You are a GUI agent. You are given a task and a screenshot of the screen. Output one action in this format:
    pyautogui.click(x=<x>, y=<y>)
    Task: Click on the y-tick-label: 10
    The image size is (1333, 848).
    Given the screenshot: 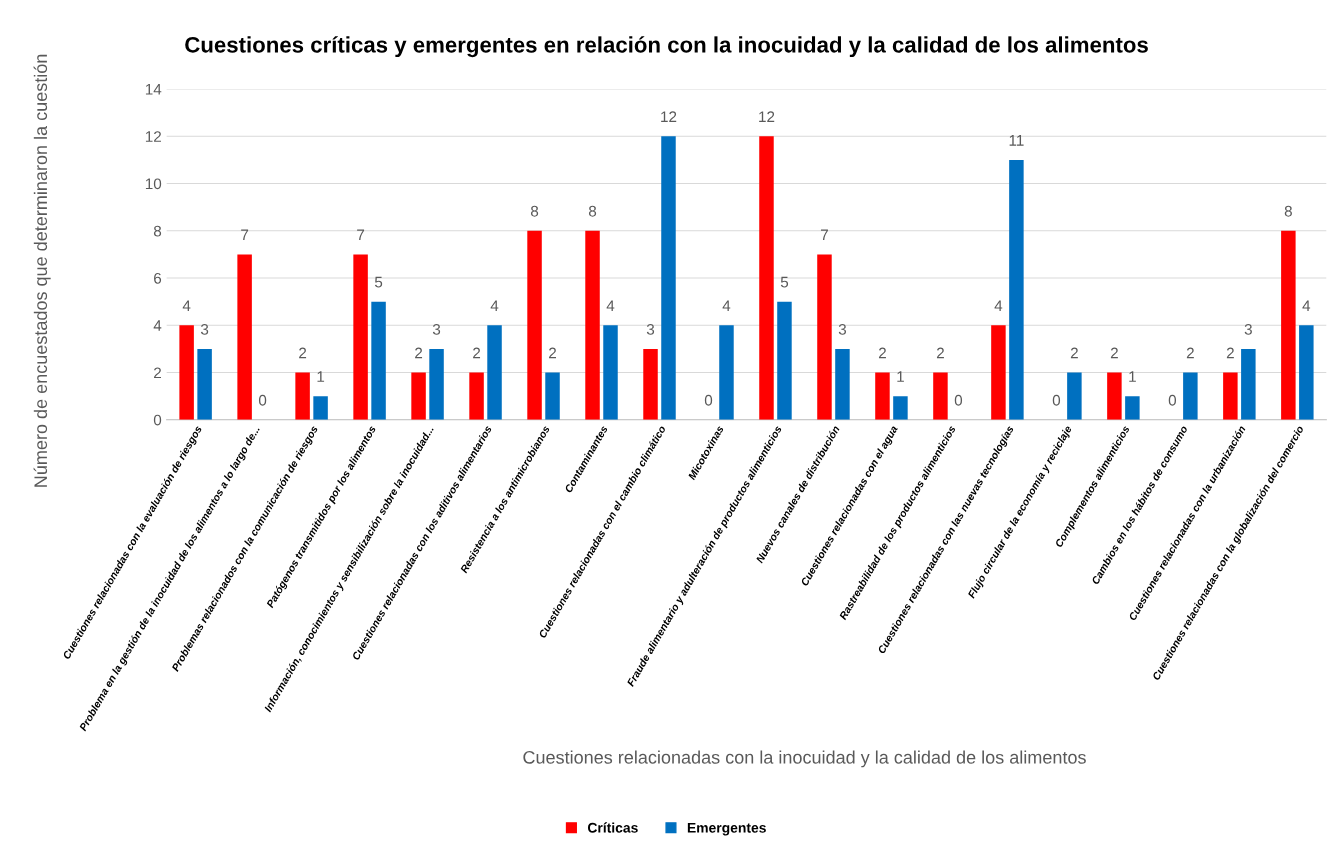 What is the action you would take?
    pyautogui.click(x=153, y=184)
    